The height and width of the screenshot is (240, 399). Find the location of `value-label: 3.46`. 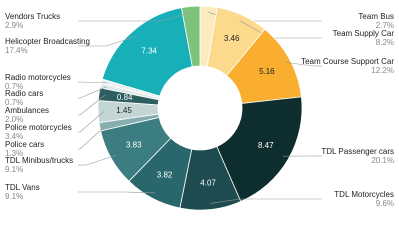

value-label: 3.46 is located at coordinates (232, 38).